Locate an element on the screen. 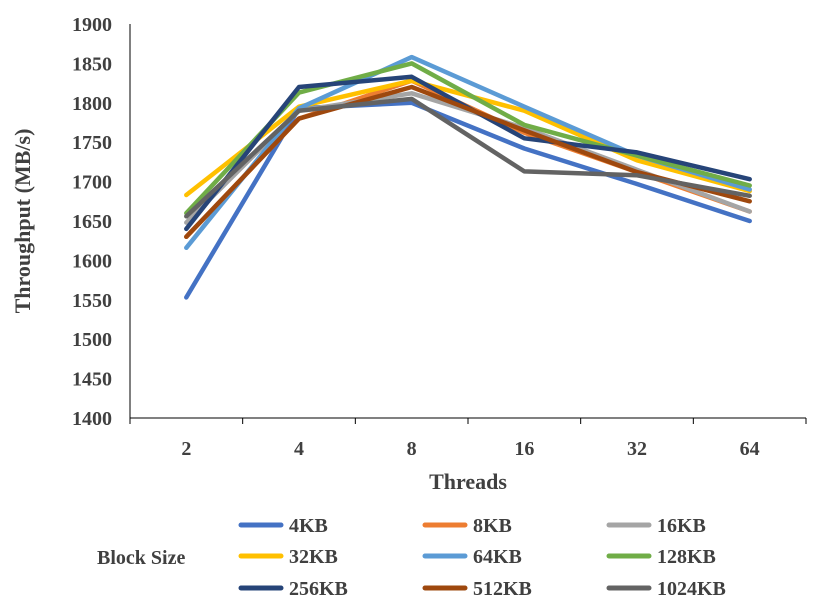 The image size is (828, 611). y-tick-label: 1600 is located at coordinates (92, 261).